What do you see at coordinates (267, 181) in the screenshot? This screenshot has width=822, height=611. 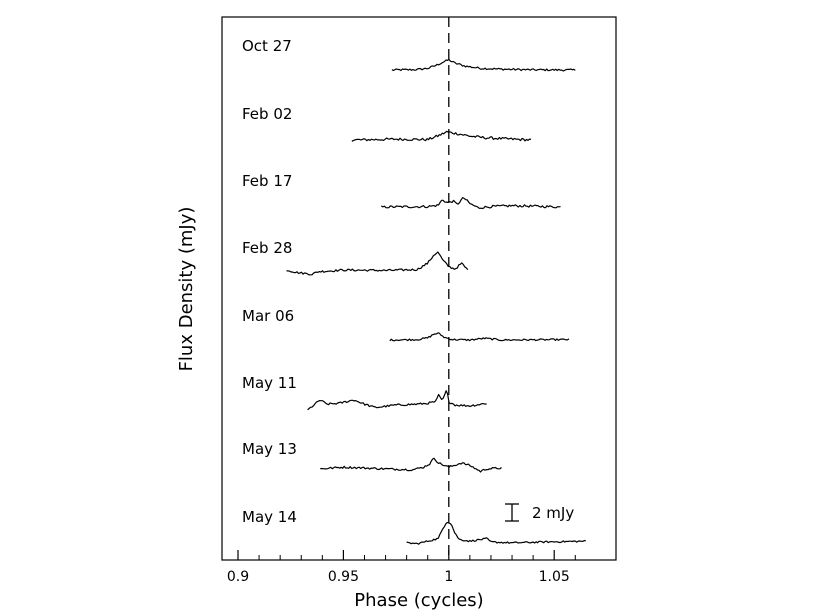 I see `trace-label: Feb 17` at bounding box center [267, 181].